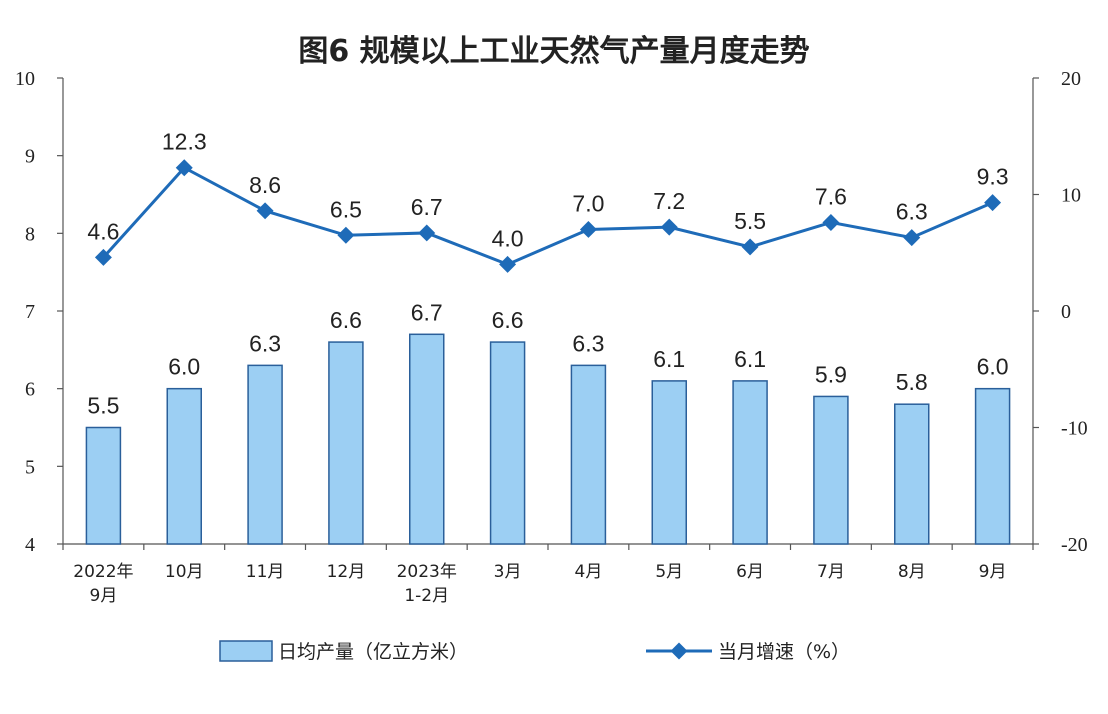  Describe the element at coordinates (25, 79) in the screenshot. I see `y-left-tick-label: 10` at that location.